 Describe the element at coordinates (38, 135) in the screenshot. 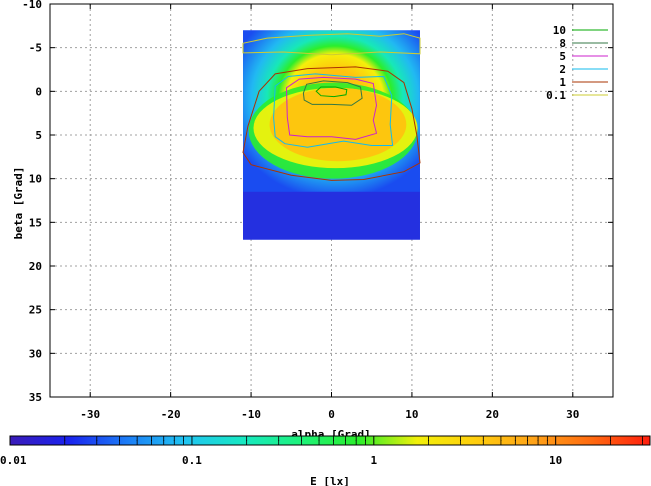

I see `y-tick-label: 5` at that location.